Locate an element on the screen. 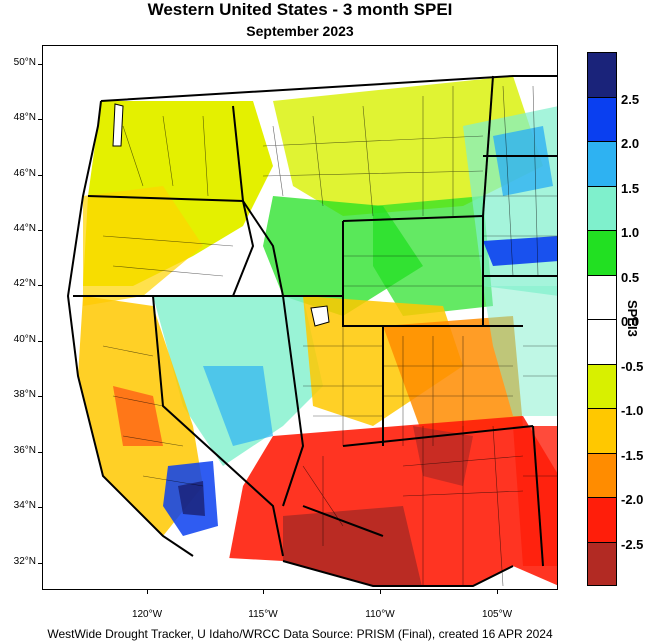 This screenshot has width=670, height=641. lon-label-115: 115°W is located at coordinates (263, 614).